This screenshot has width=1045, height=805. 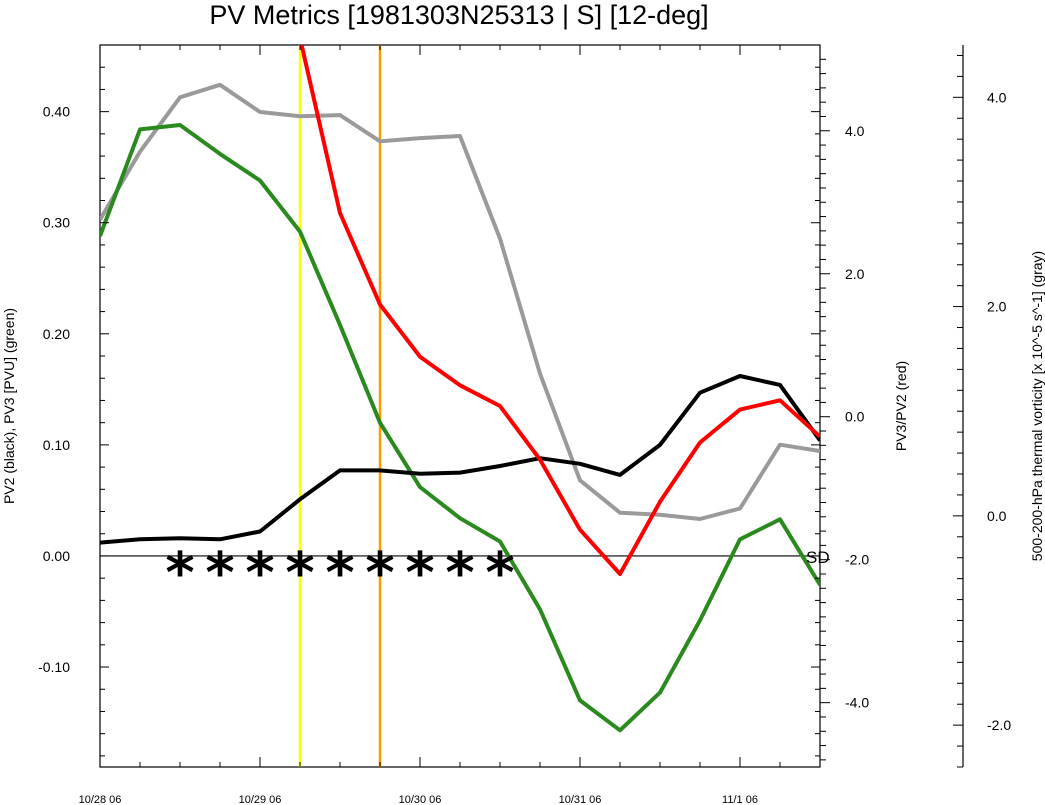 What do you see at coordinates (857, 560) in the screenshot?
I see `middle-tick-label: -2.0` at bounding box center [857, 560].